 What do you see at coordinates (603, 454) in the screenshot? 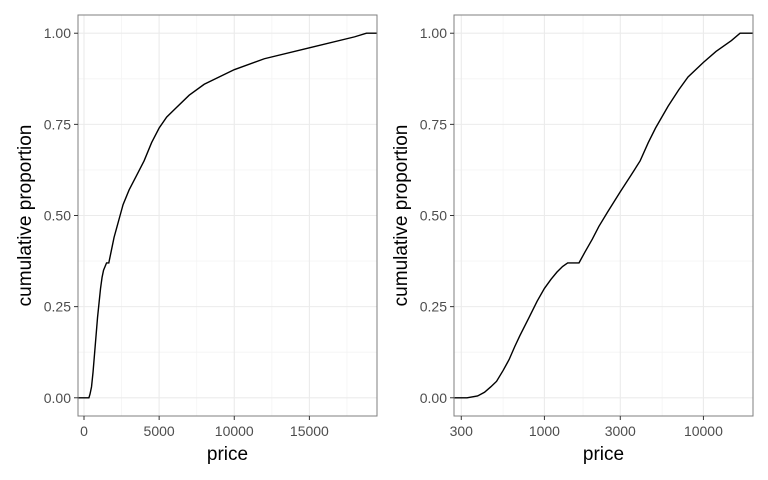
I see `panel-1-x-axis-title: price` at bounding box center [603, 454].